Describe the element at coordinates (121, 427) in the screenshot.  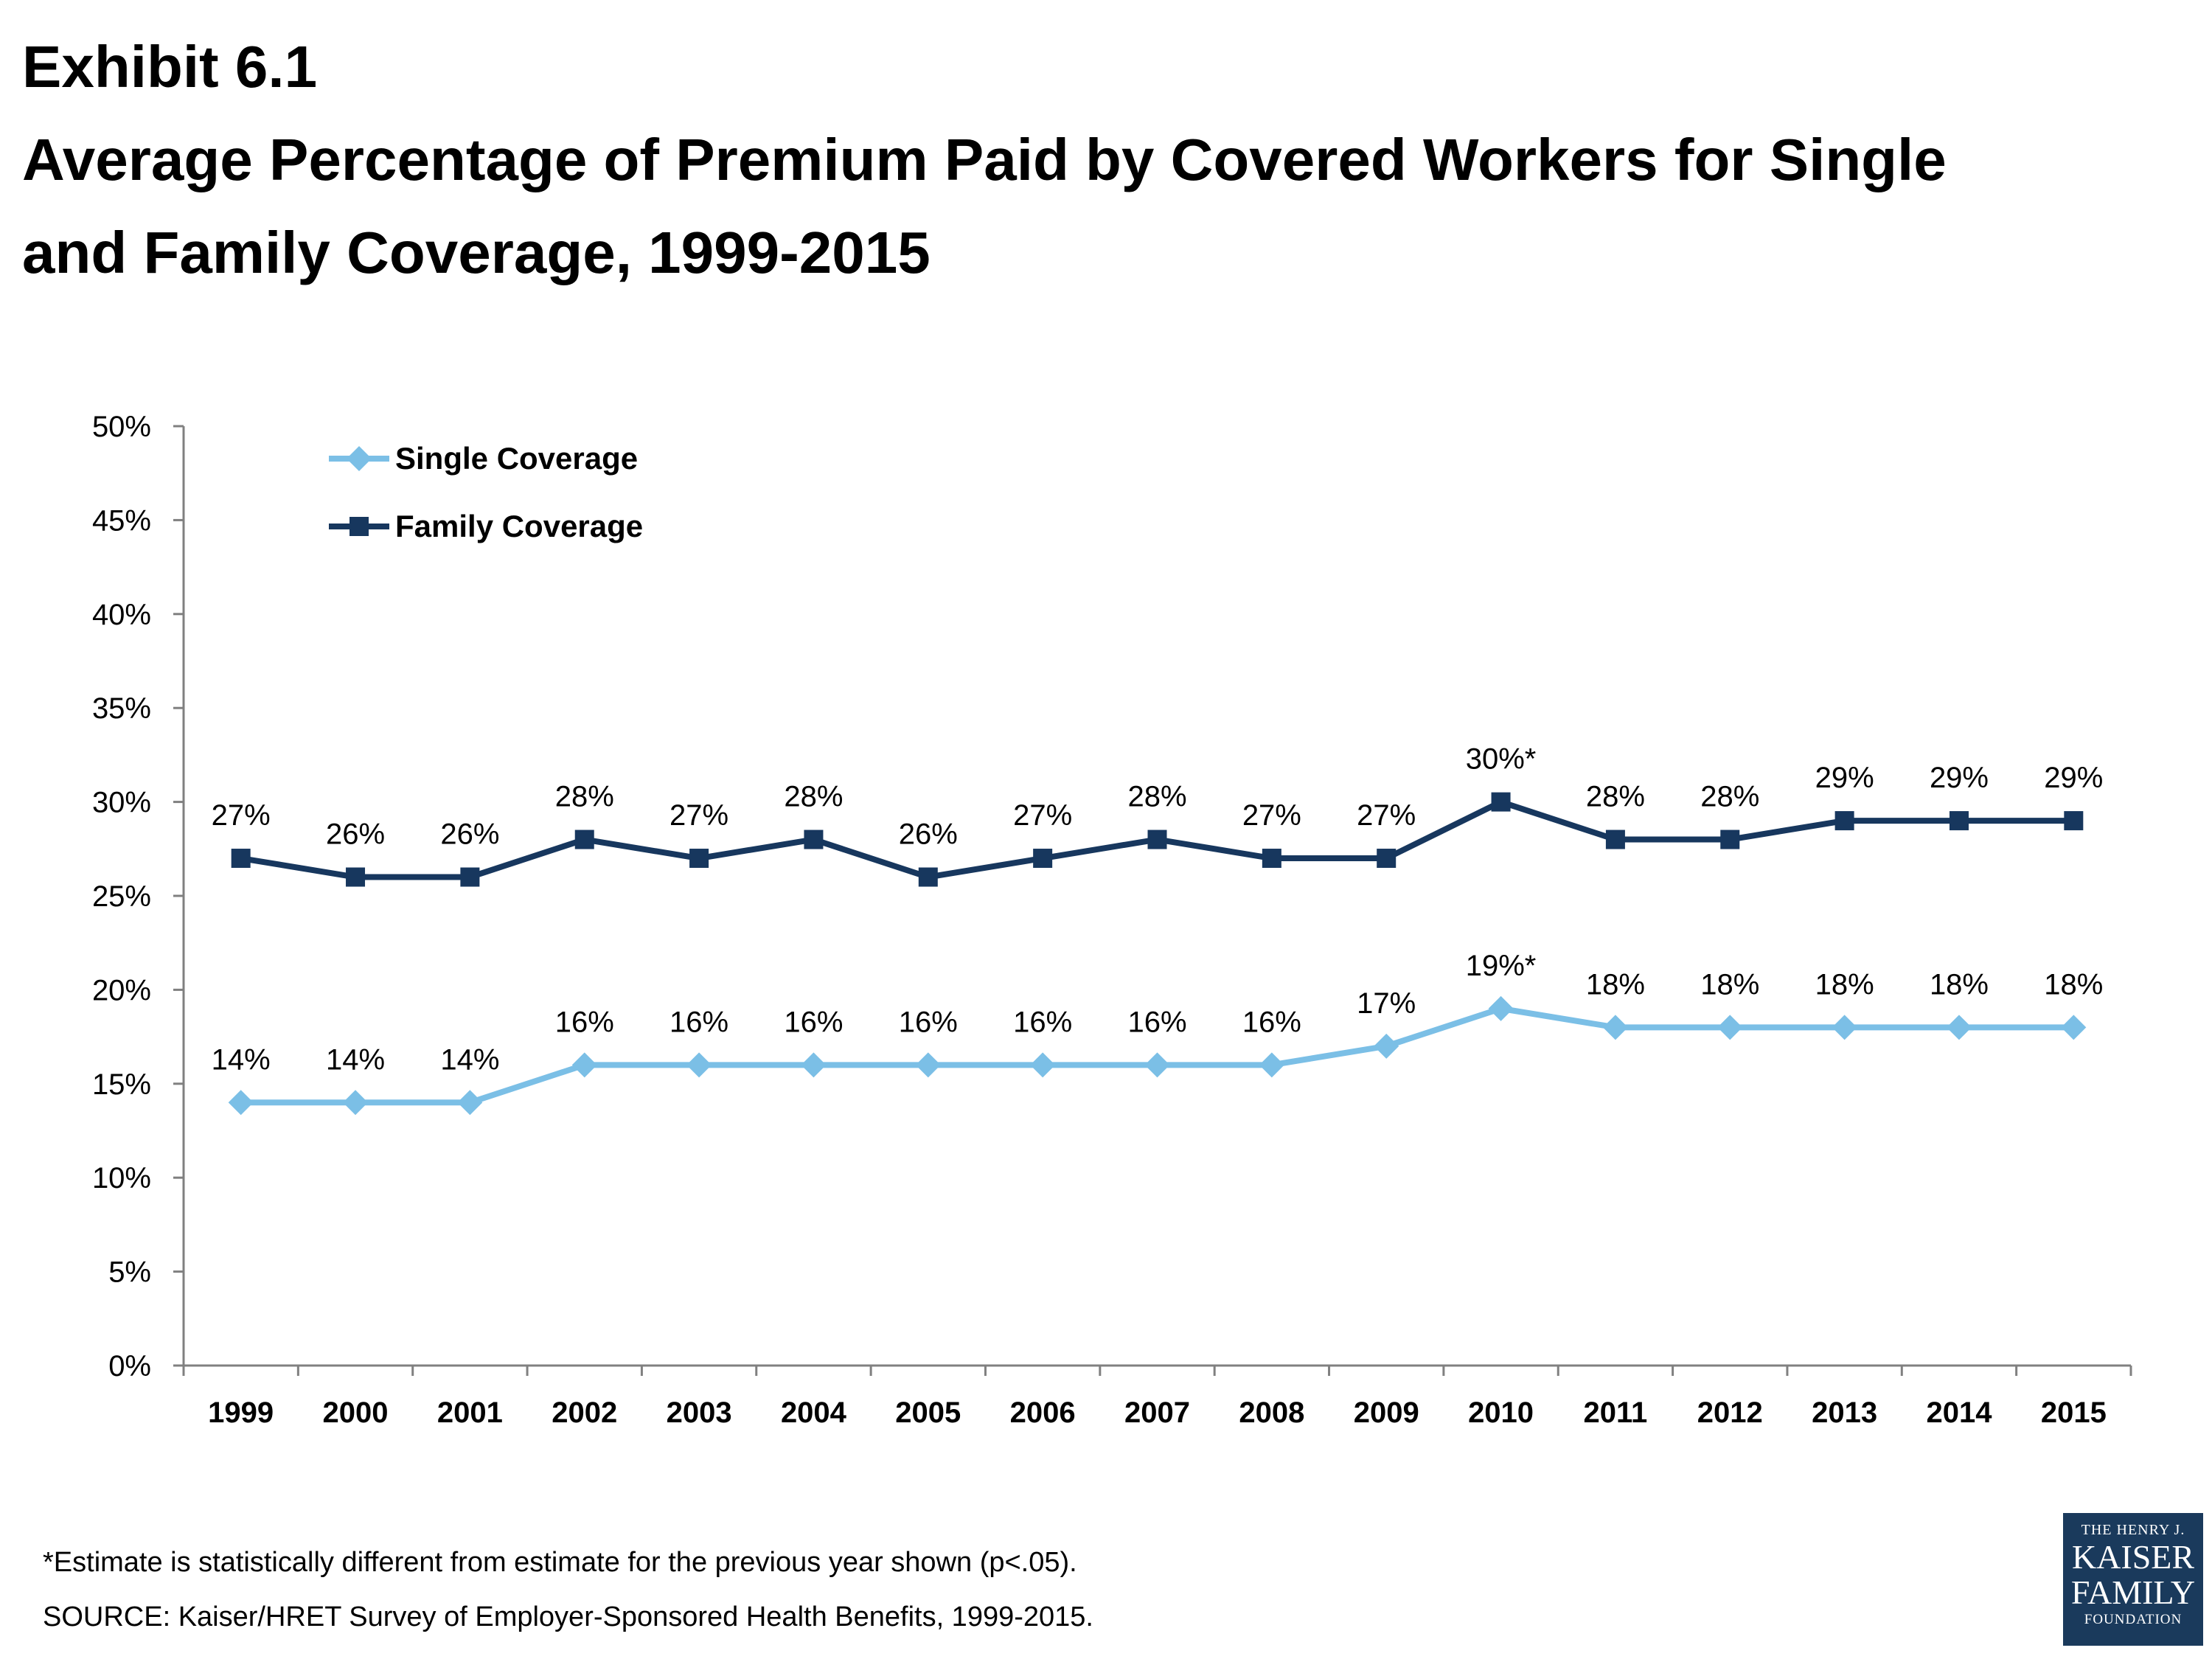
I see `y-tick-label: 50%` at that location.